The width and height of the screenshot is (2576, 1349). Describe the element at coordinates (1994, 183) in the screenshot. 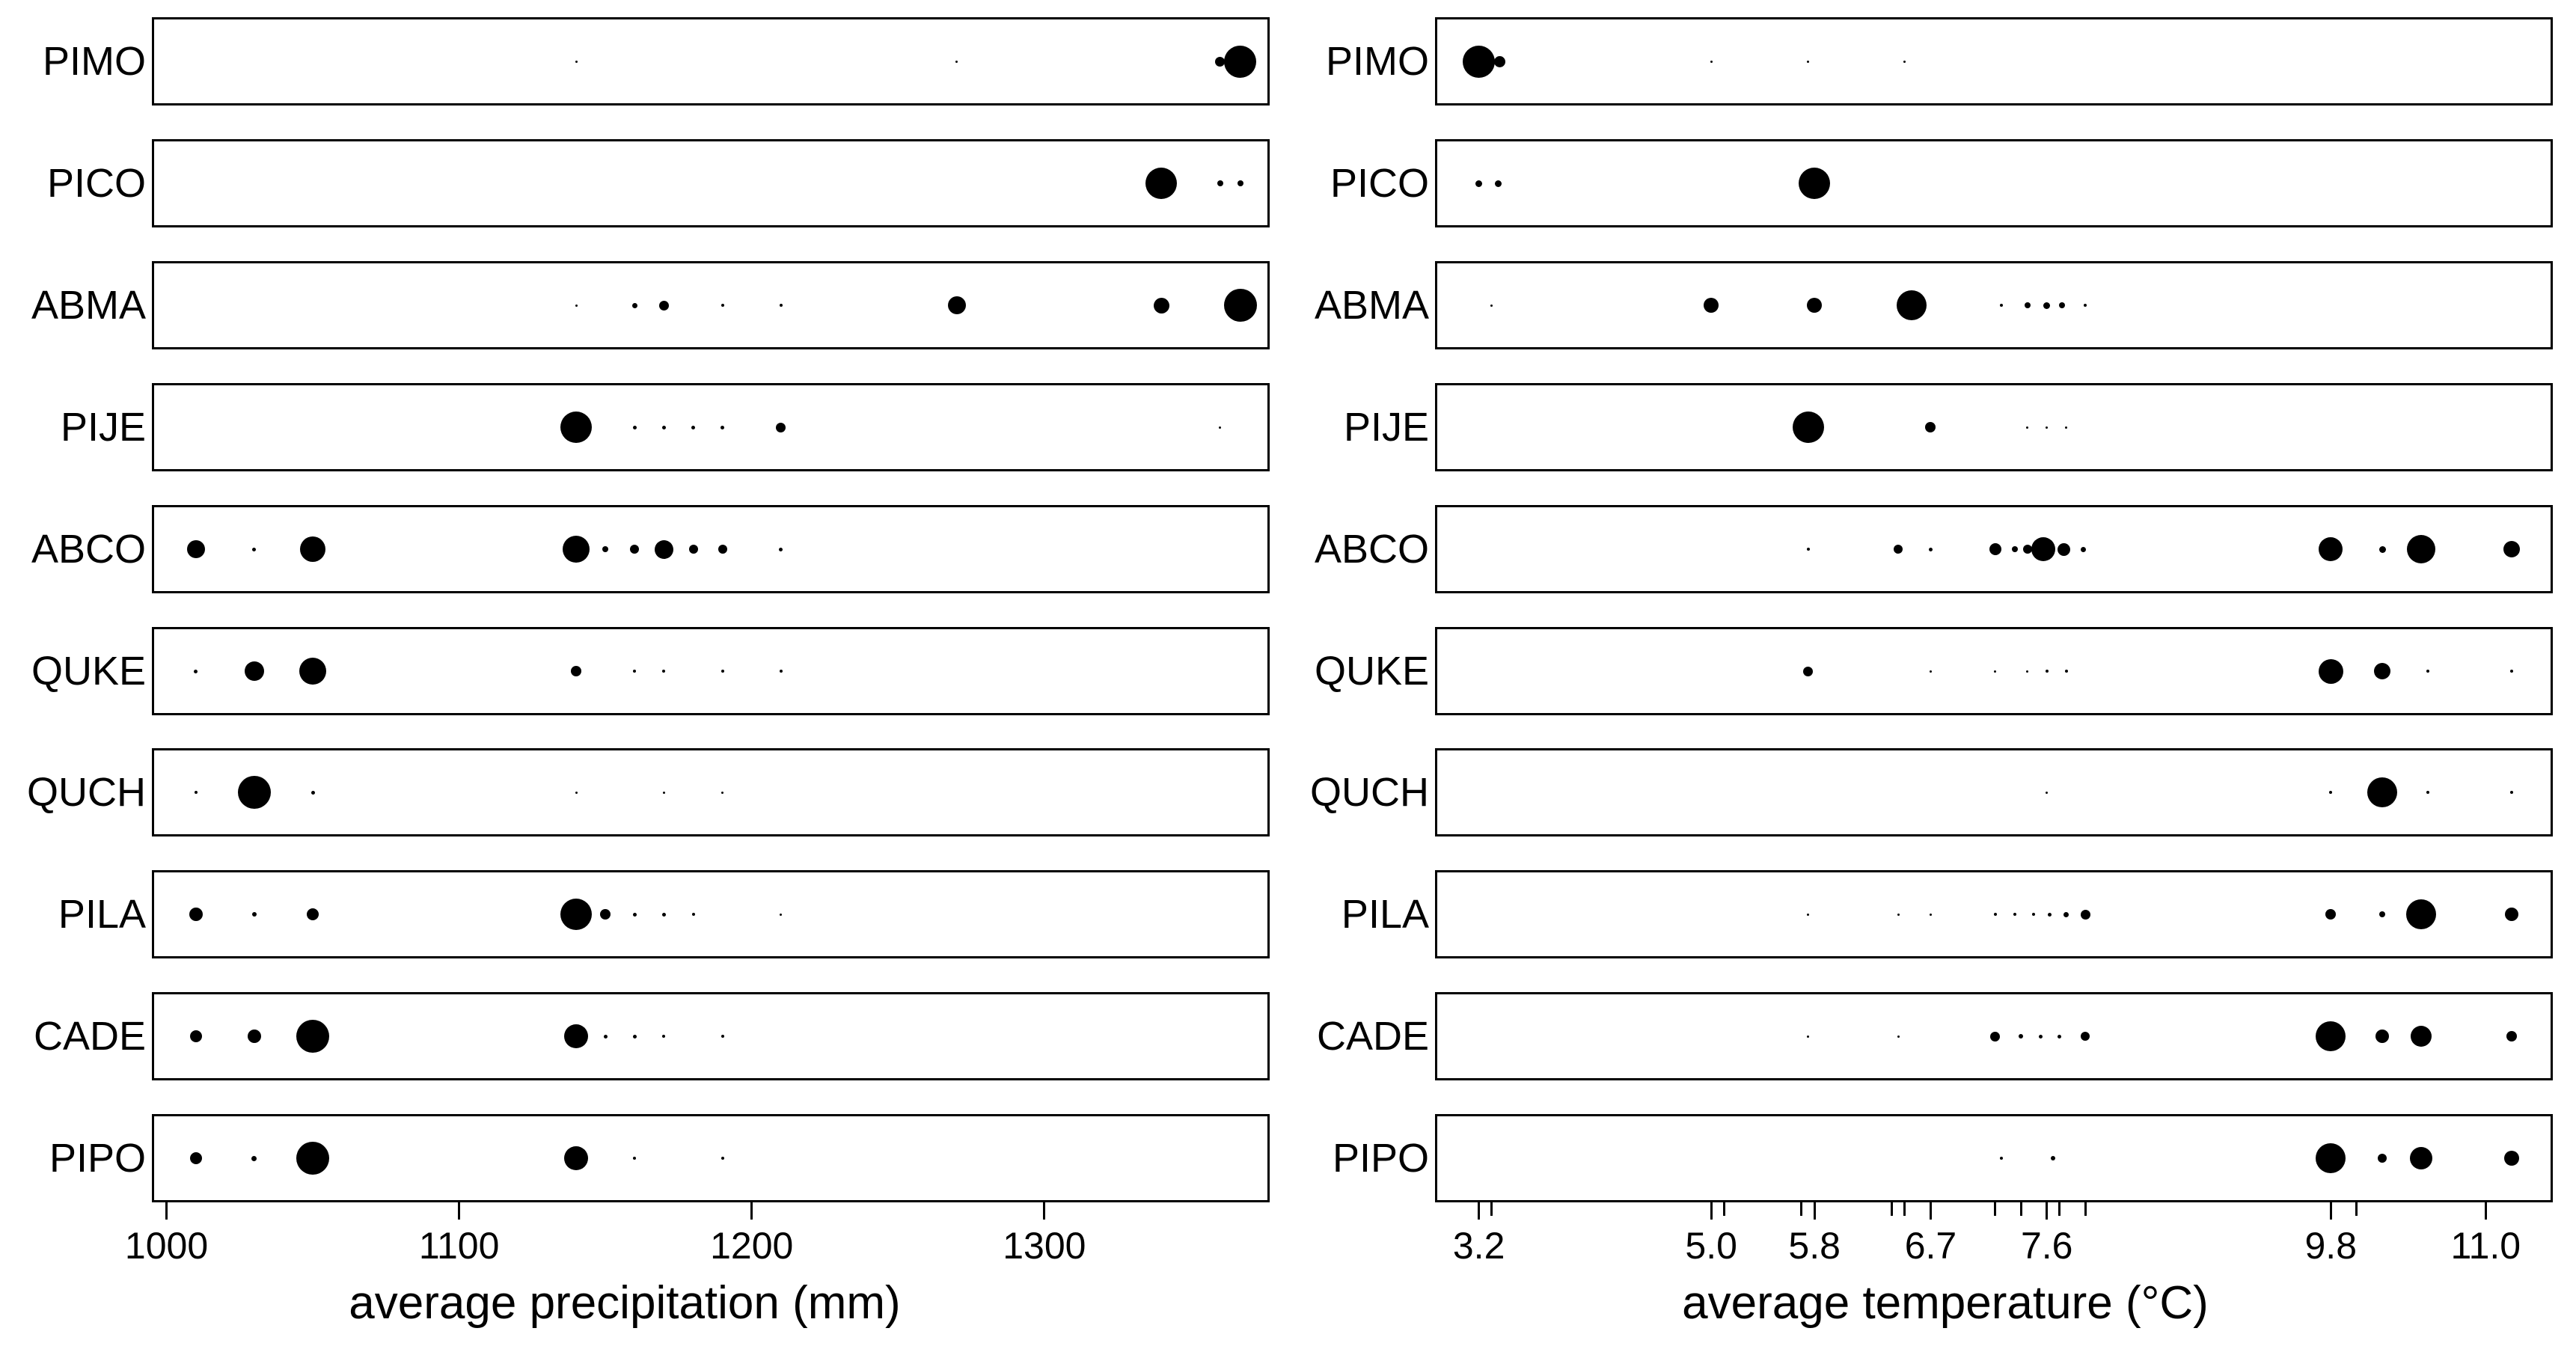

I see `temperature-panel-strip-pico` at that location.